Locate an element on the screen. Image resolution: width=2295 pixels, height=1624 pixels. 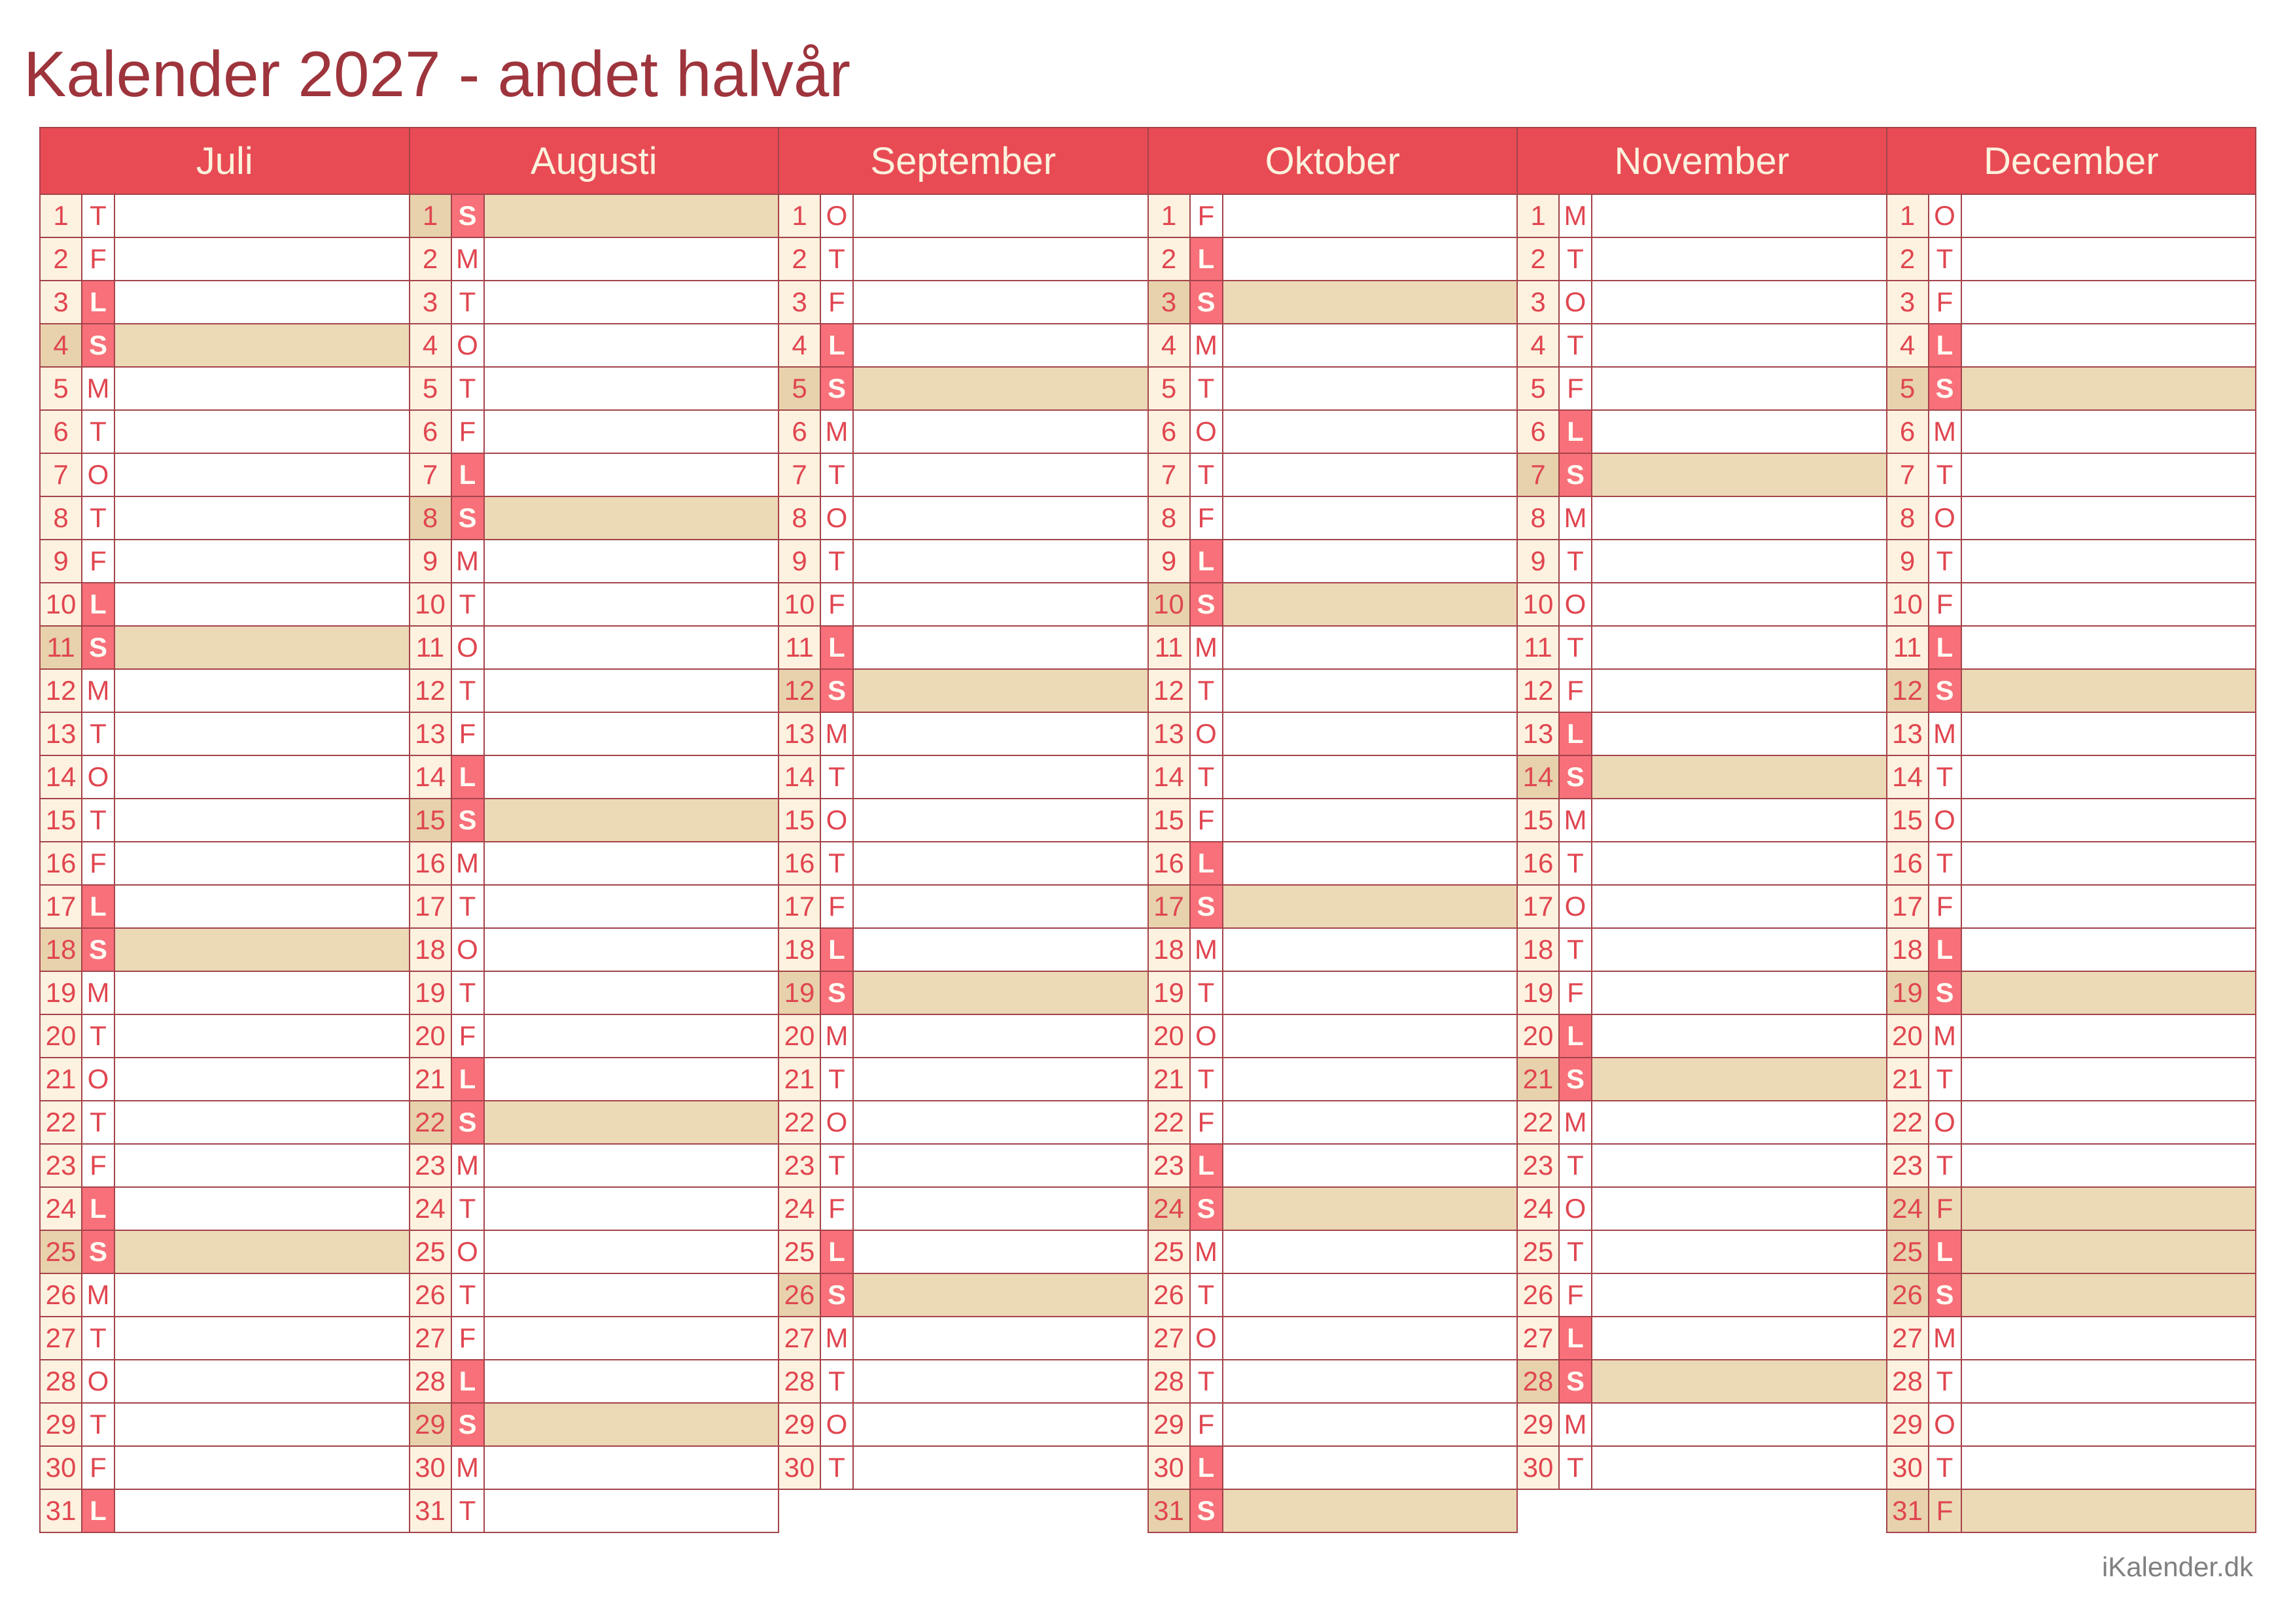
day-row: 30 L is located at coordinates (1332, 1467).